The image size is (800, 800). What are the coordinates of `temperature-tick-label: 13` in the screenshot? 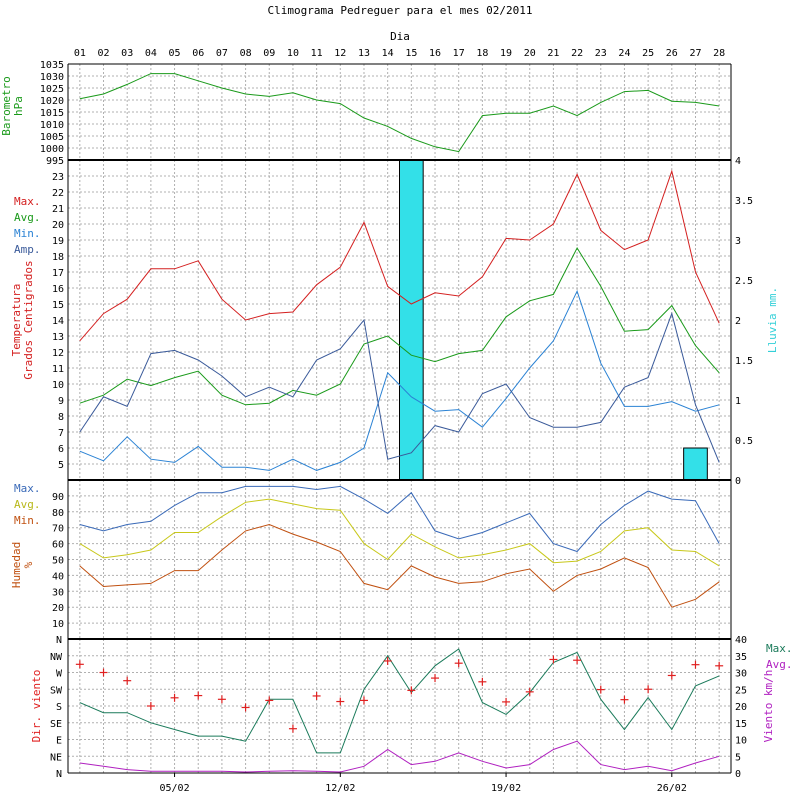 It's located at (58, 337).